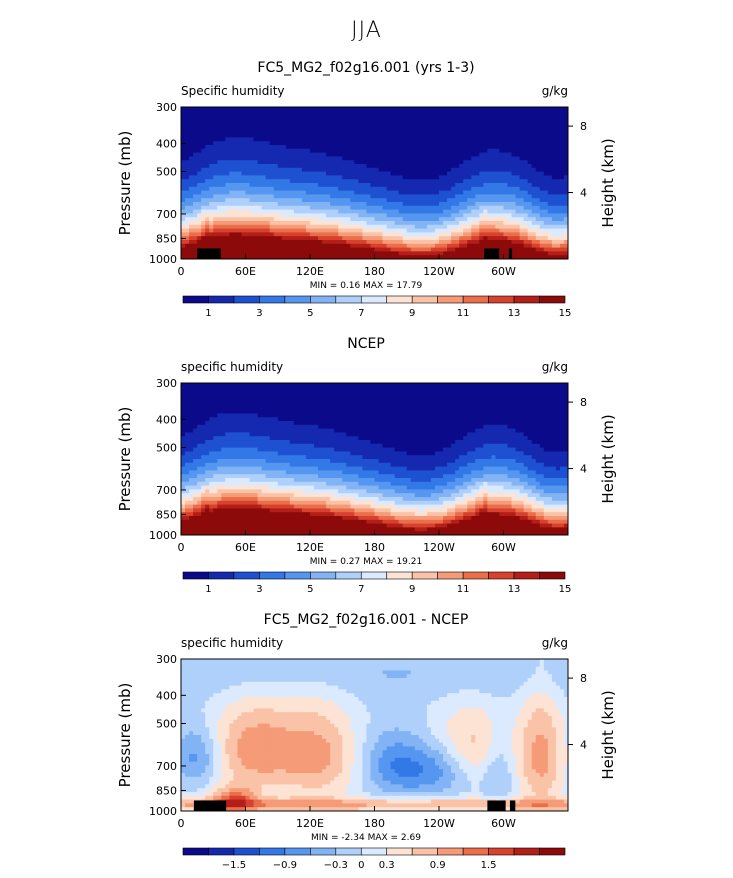 The height and width of the screenshot is (878, 733). Describe the element at coordinates (246, 299) in the screenshot. I see `colorbar-box` at that location.